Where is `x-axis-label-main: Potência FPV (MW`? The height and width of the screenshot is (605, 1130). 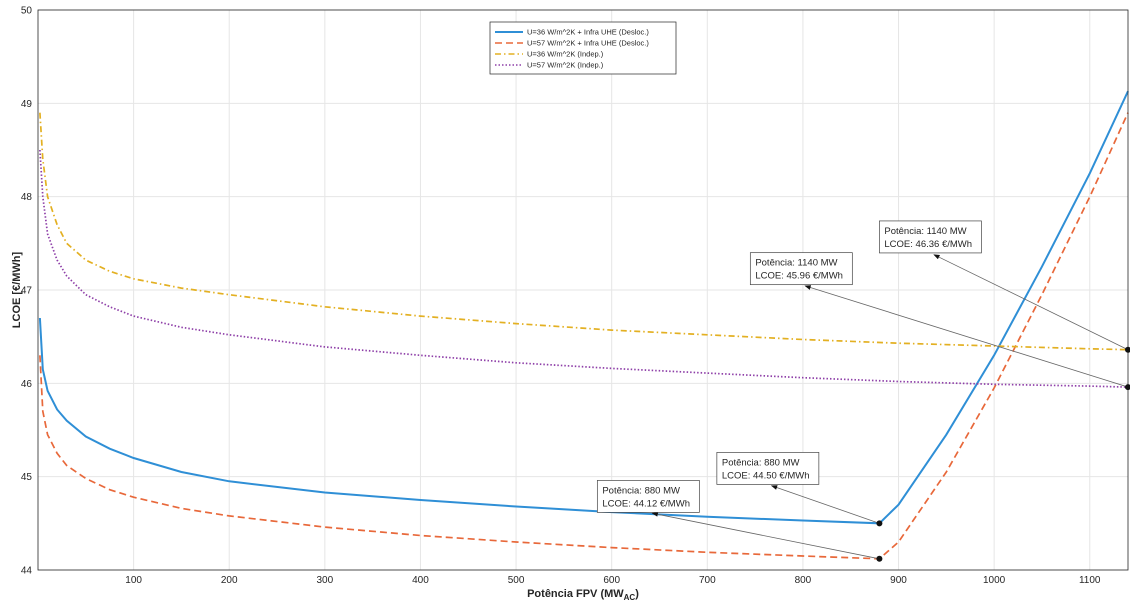 x-axis-label-main: Potência FPV (MW is located at coordinates (575, 594).